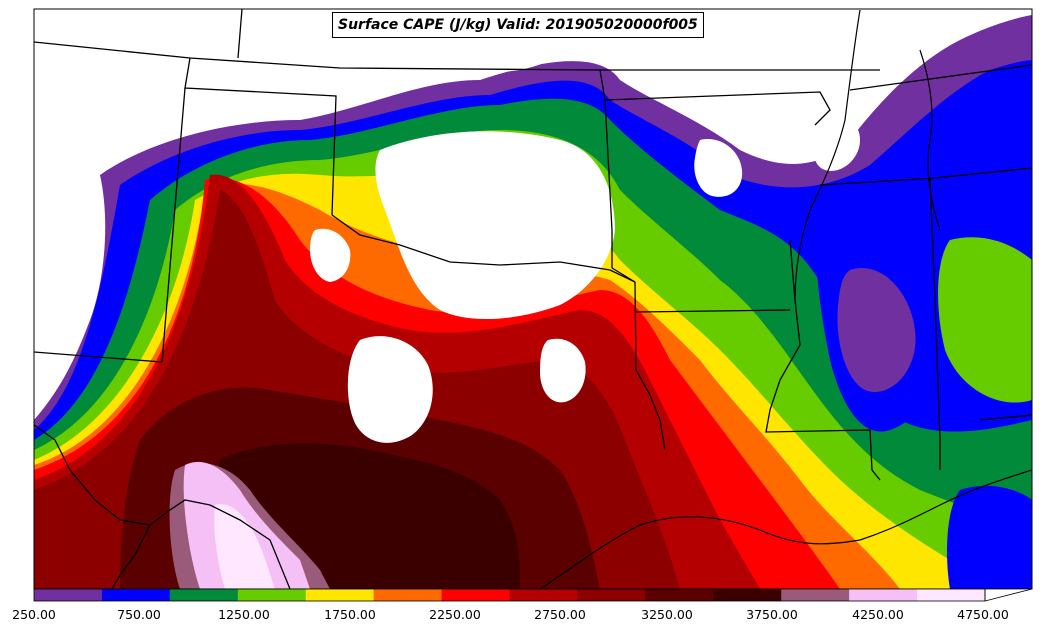 This screenshot has height=633, width=1042. Describe the element at coordinates (455, 614) in the screenshot. I see `colorbar-tick-label: 2250.00` at that location.